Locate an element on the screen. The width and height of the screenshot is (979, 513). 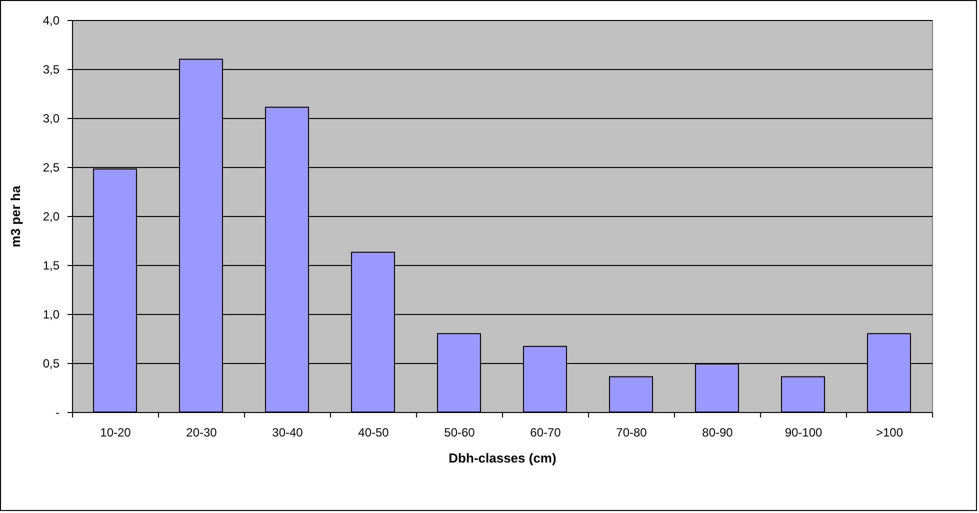
x-tick-label: >100 is located at coordinates (890, 433).